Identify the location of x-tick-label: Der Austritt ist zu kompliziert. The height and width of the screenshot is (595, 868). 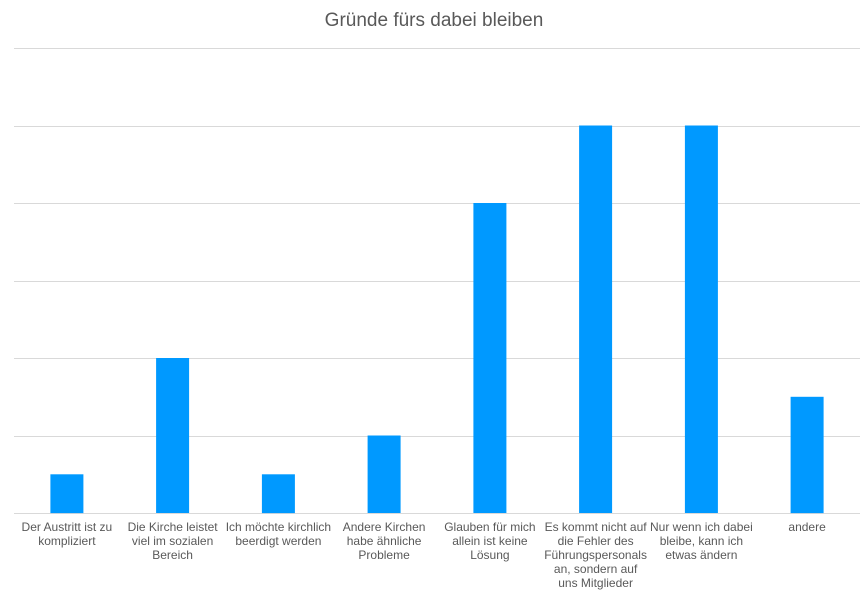
(67, 534).